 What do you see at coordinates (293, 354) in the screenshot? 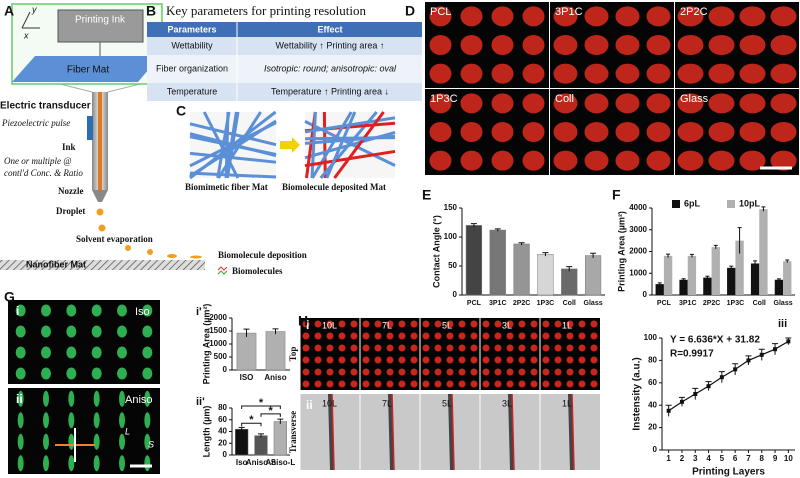
I see `row-label: Top` at bounding box center [293, 354].